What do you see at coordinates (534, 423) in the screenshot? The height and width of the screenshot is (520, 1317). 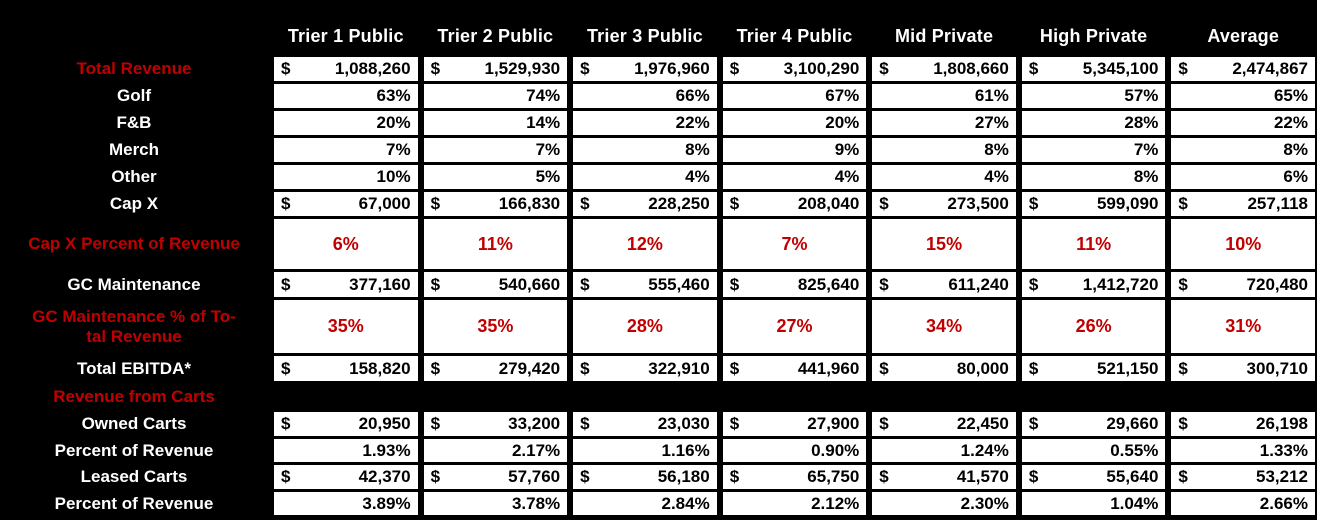 I see `cell-amount: 33,200` at bounding box center [534, 423].